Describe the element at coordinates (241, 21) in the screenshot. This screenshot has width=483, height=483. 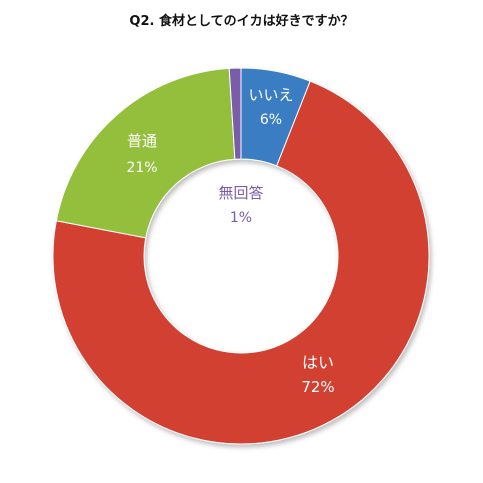
I see `chart-title: Q2. 食材としてのイカは好きですか？` at that location.